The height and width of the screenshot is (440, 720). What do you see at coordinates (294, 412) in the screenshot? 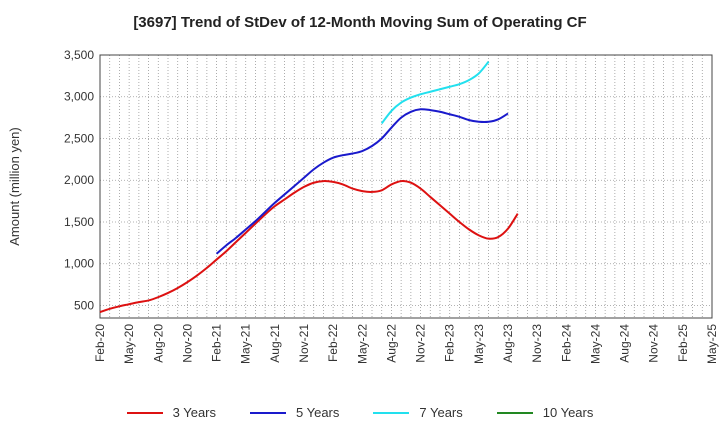
I see `legend-item-5-years: 5 Years` at bounding box center [294, 412].